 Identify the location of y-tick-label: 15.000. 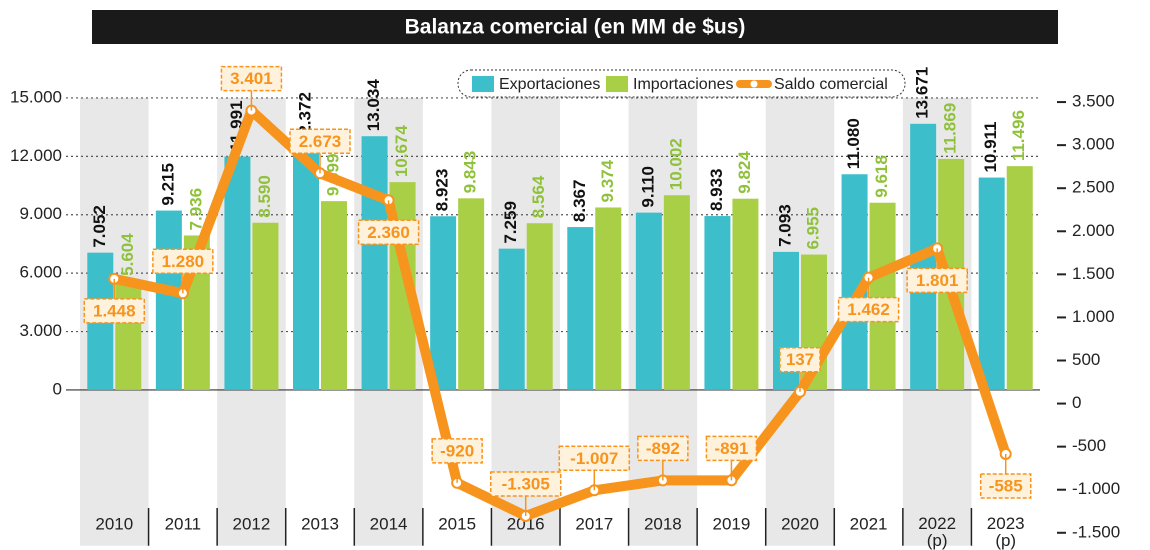
(36, 96).